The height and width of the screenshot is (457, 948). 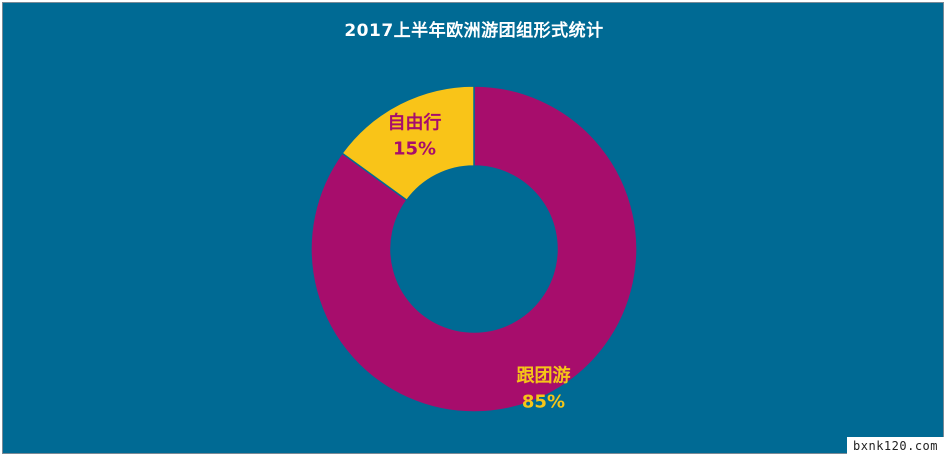 What do you see at coordinates (415, 122) in the screenshot?
I see `slice-label-1: 自由行` at bounding box center [415, 122].